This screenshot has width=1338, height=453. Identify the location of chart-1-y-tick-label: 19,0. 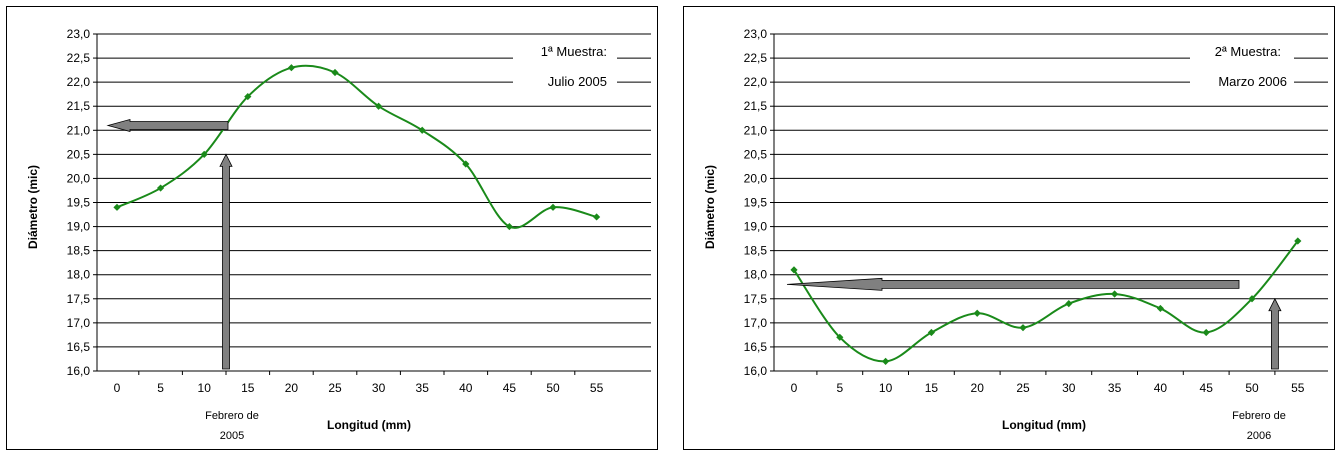
(79, 227).